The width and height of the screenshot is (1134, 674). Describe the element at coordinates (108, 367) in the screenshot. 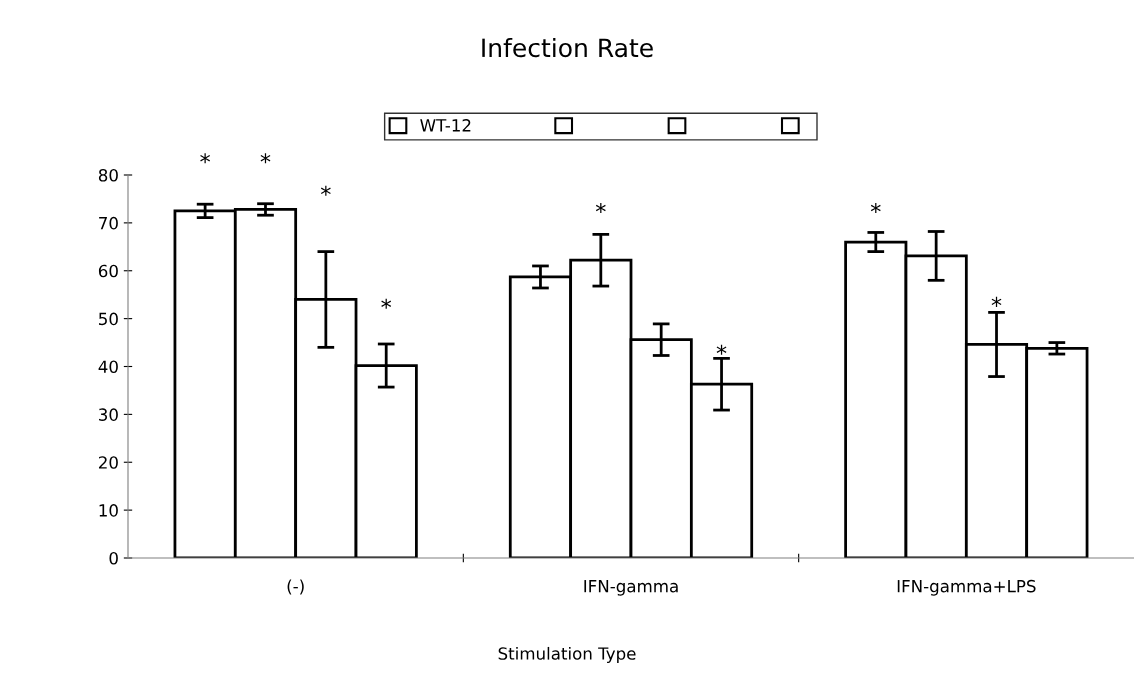

I see `y-tick-label: 40` at that location.